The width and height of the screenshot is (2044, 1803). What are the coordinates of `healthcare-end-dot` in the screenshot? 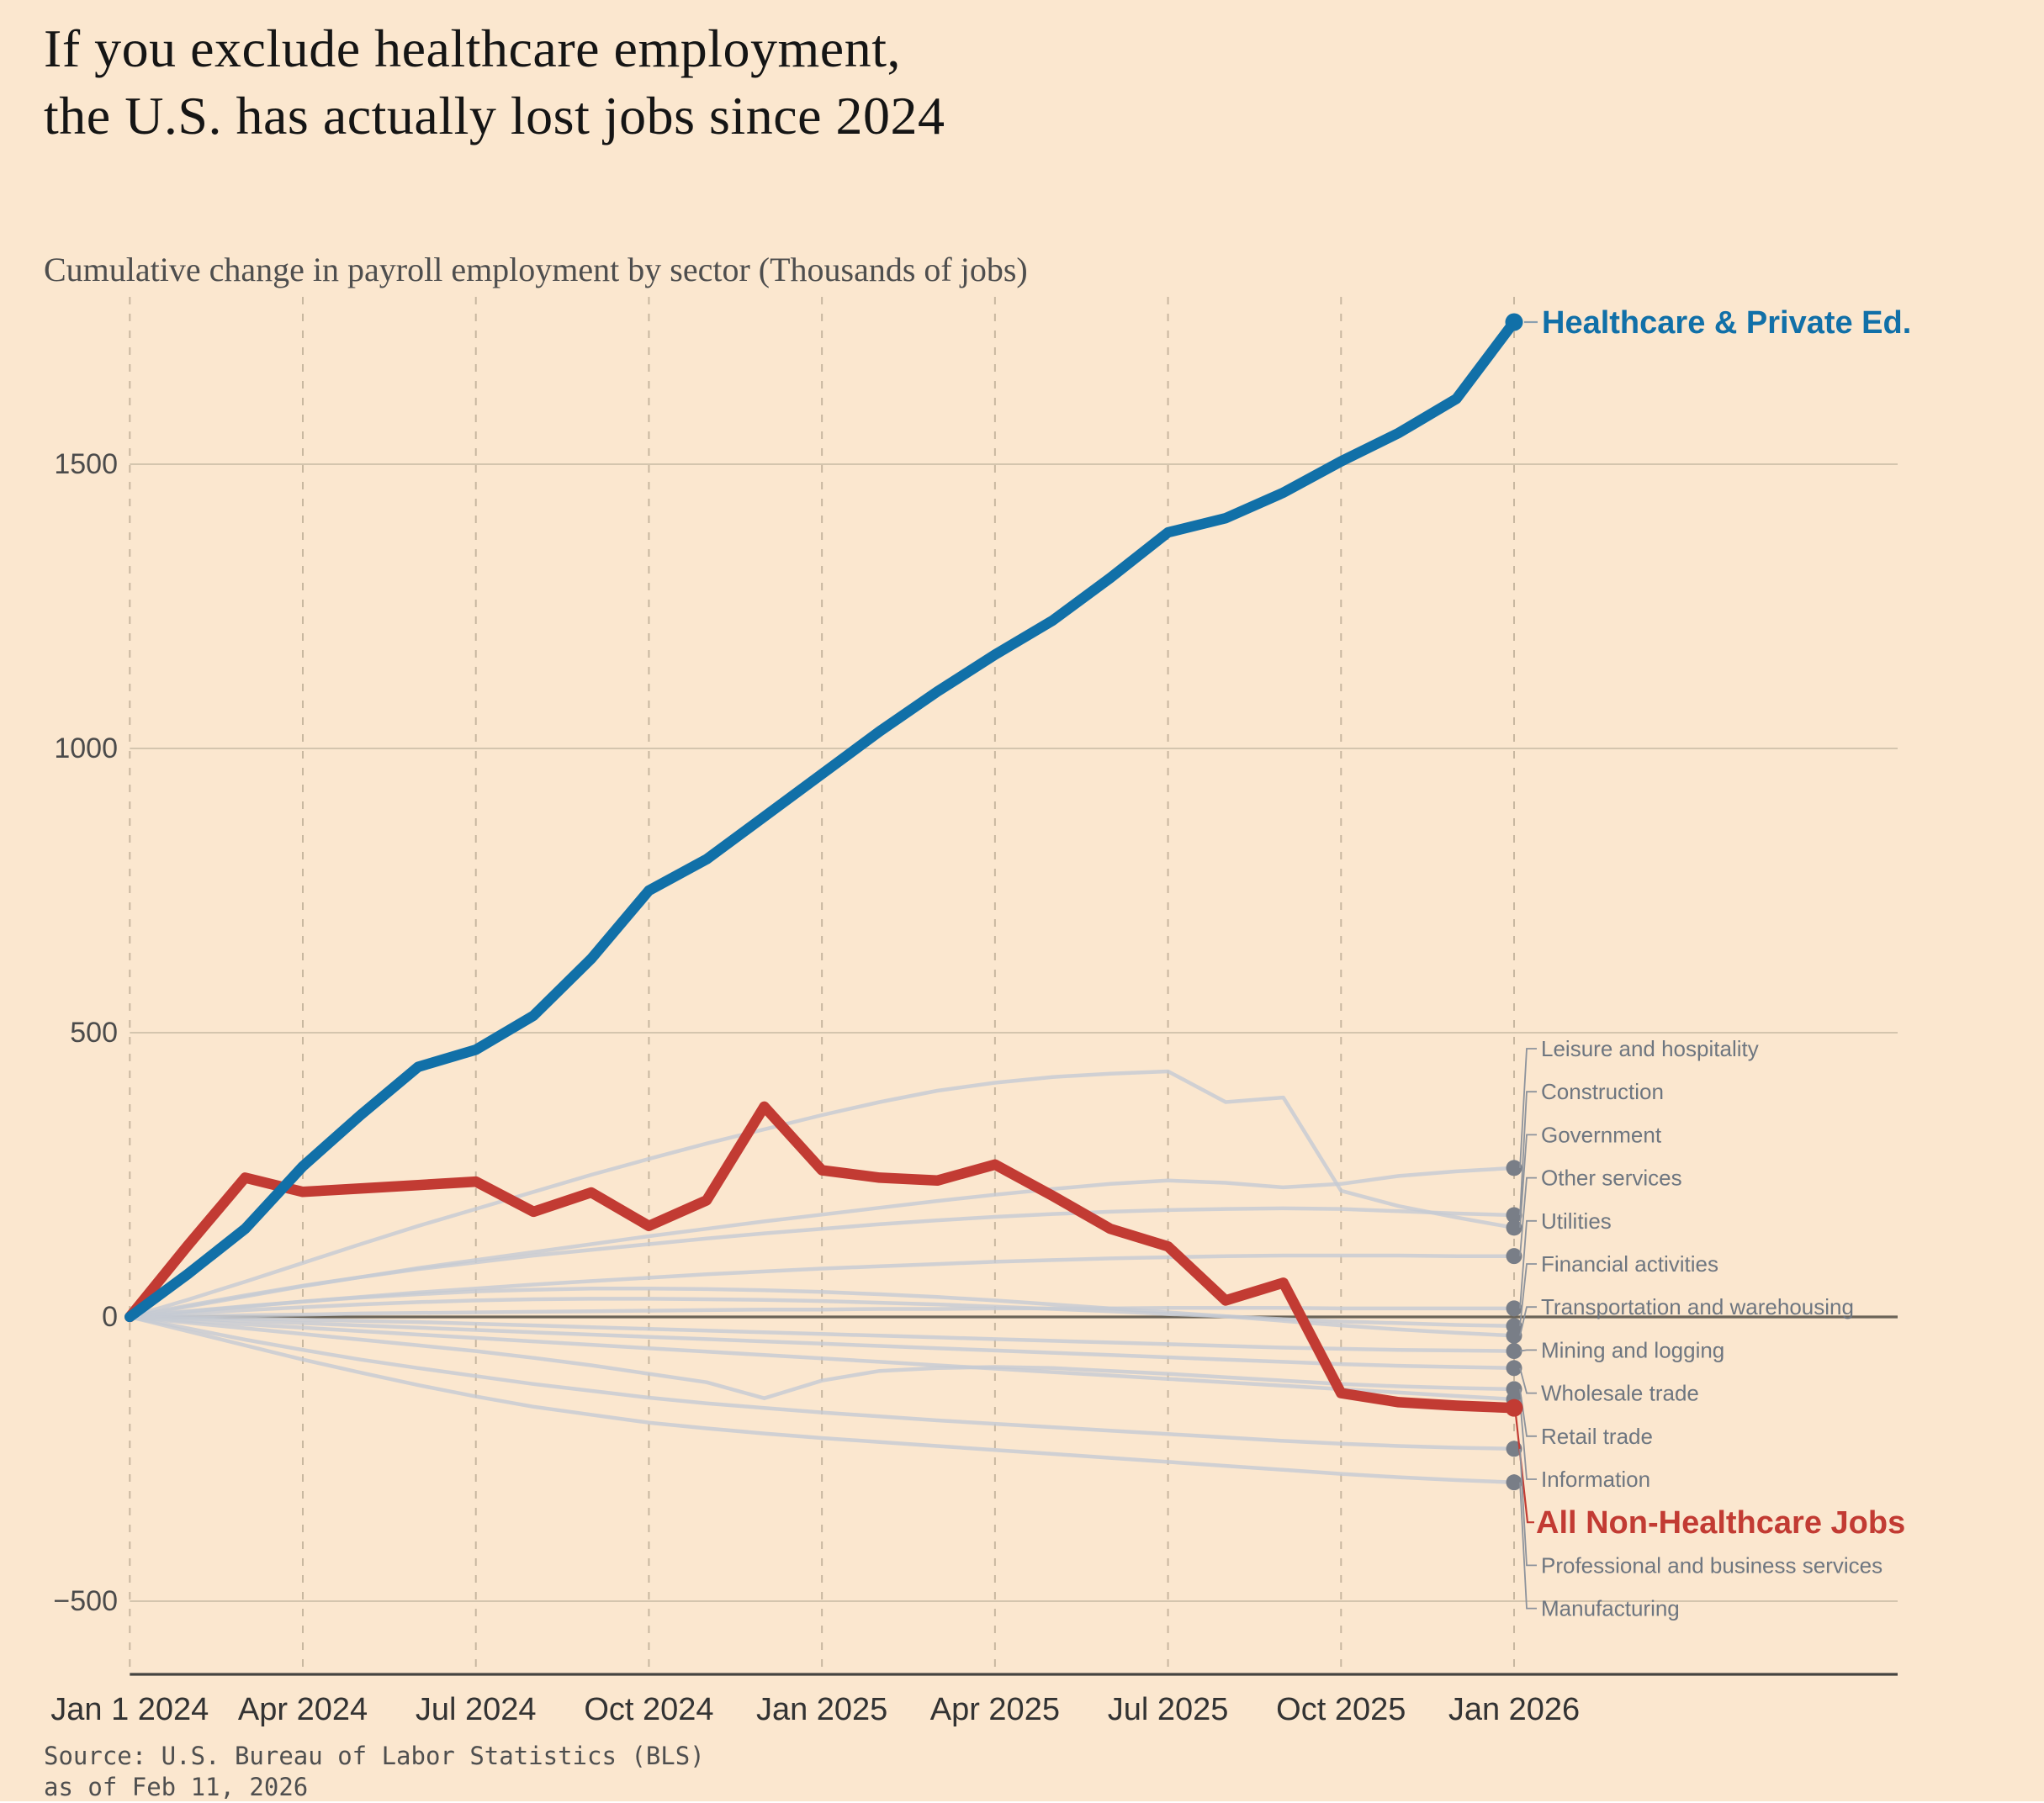 It's located at (1514, 322).